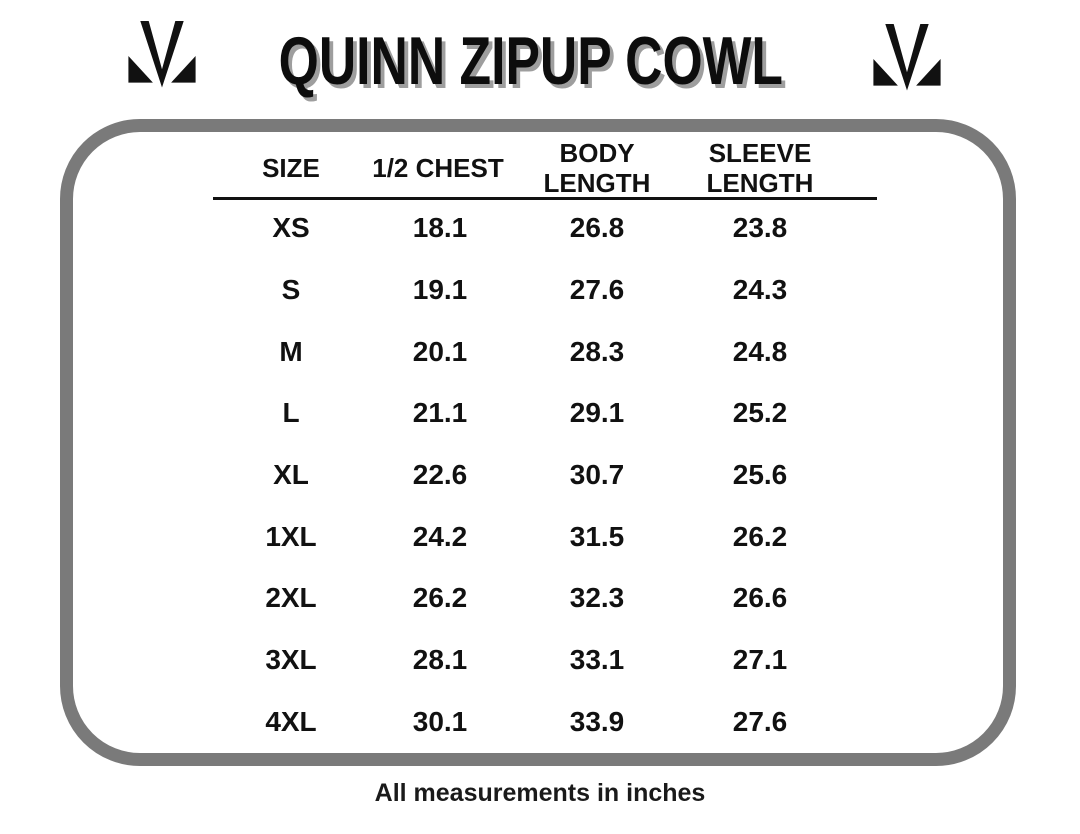 The height and width of the screenshot is (834, 1080). I want to click on sleeve-length-value: 24.8, so click(760, 351).